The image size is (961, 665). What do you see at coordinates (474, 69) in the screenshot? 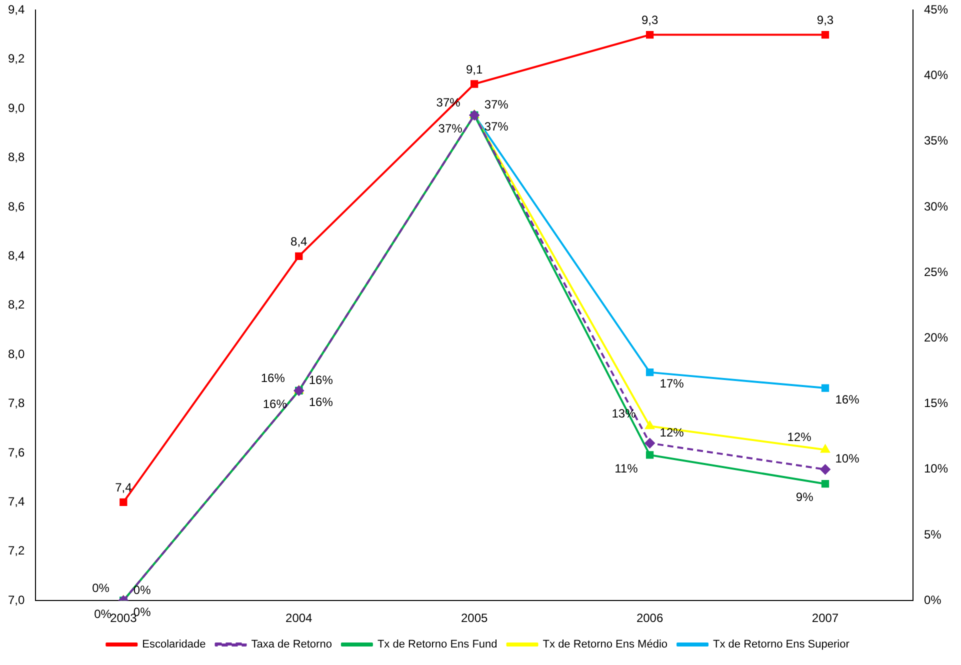
I see `data-label: 9,1` at bounding box center [474, 69].